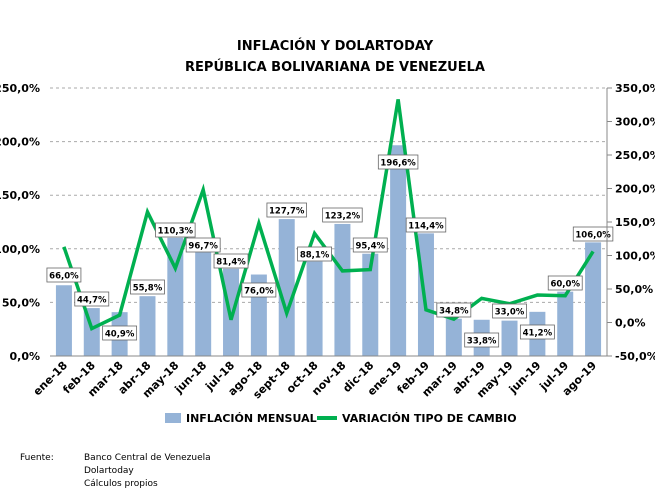  I want to click on data-label: 33,8%, so click(482, 342).